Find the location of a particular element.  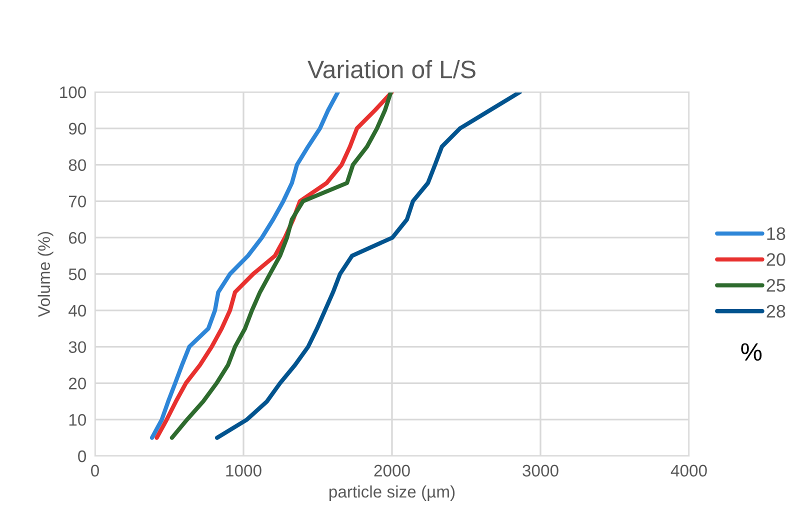

y-tick-label: 50 is located at coordinates (77, 274).